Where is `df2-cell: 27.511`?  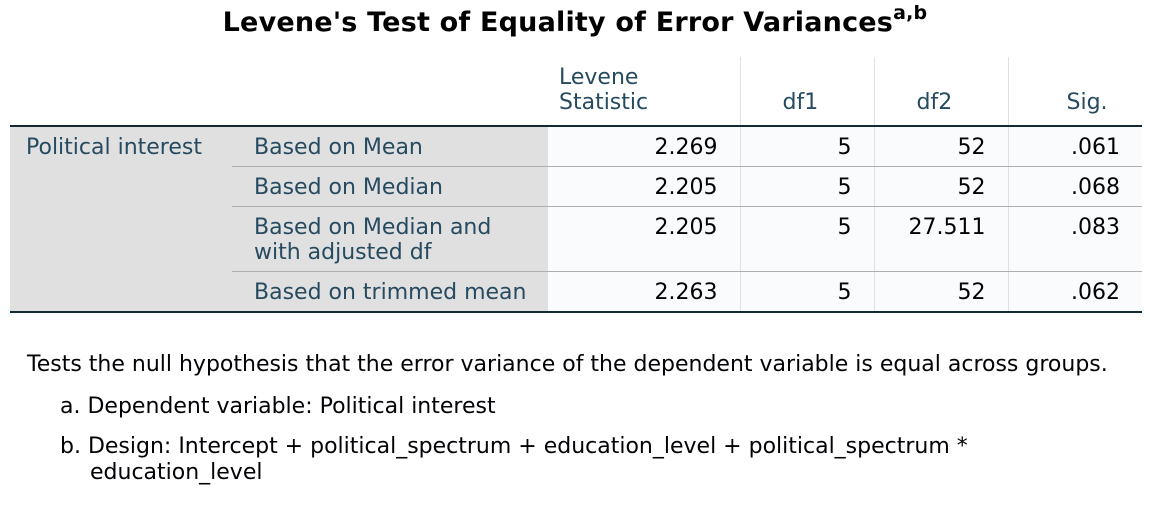
df2-cell: 27.511 is located at coordinates (940, 239).